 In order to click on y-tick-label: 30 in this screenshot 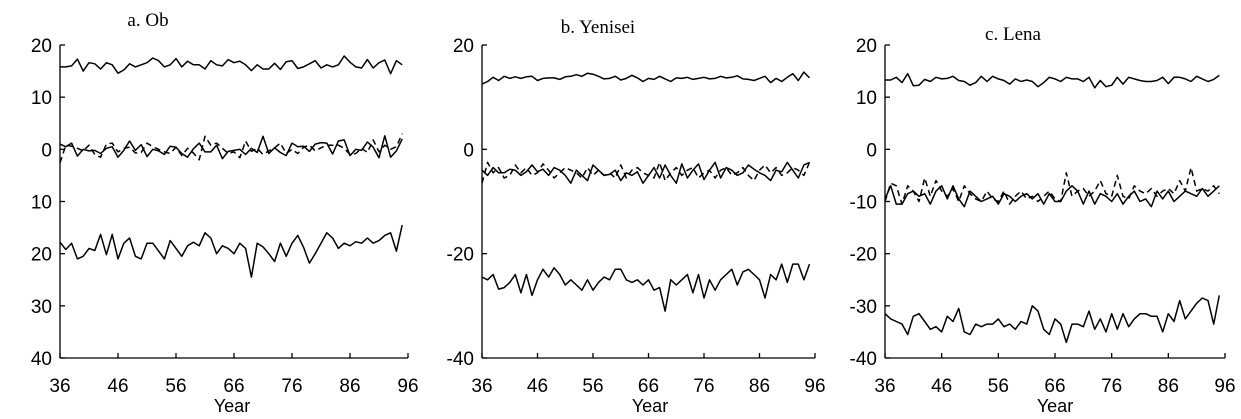, I will do `click(41, 307)`.